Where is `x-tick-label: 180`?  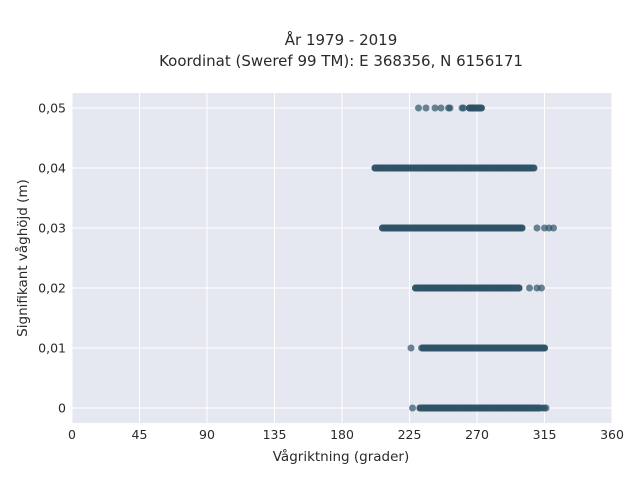
x-tick-label: 180 is located at coordinates (342, 434).